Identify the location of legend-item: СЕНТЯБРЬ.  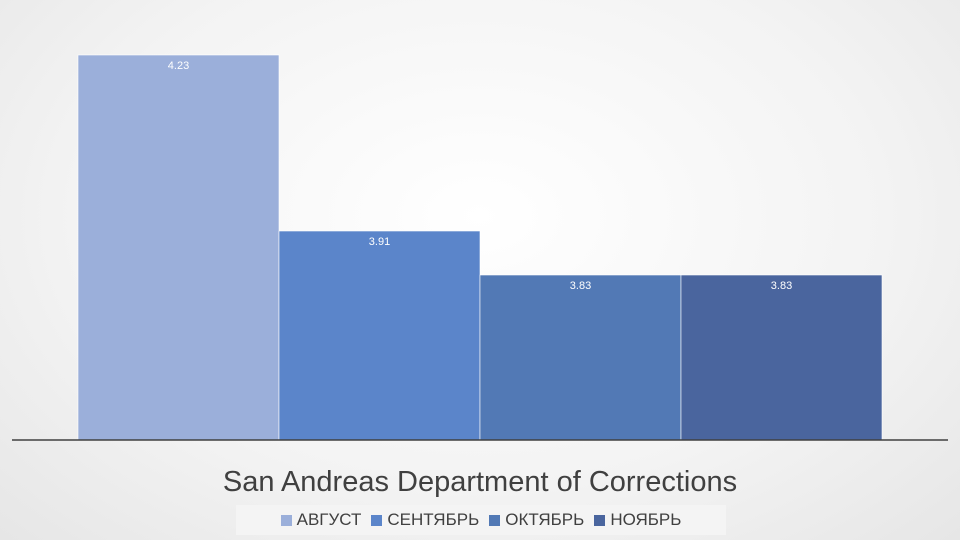
(425, 520).